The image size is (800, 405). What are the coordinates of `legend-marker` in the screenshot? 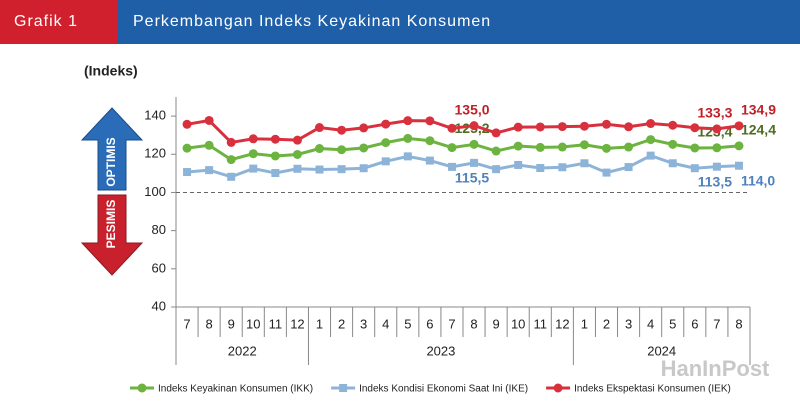 It's located at (343, 388).